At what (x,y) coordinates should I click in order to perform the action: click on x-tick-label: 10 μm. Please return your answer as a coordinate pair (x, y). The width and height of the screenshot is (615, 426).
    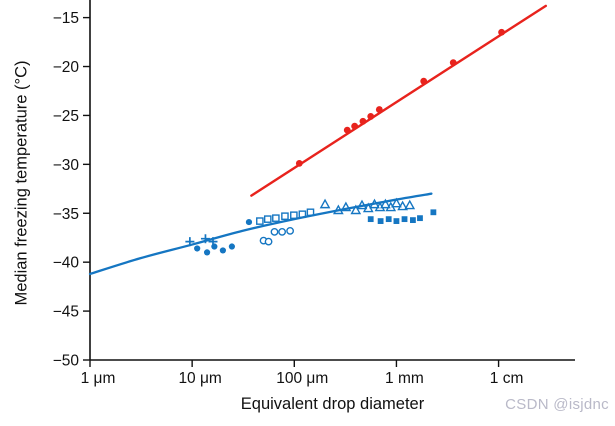
    Looking at the image, I should click on (199, 378).